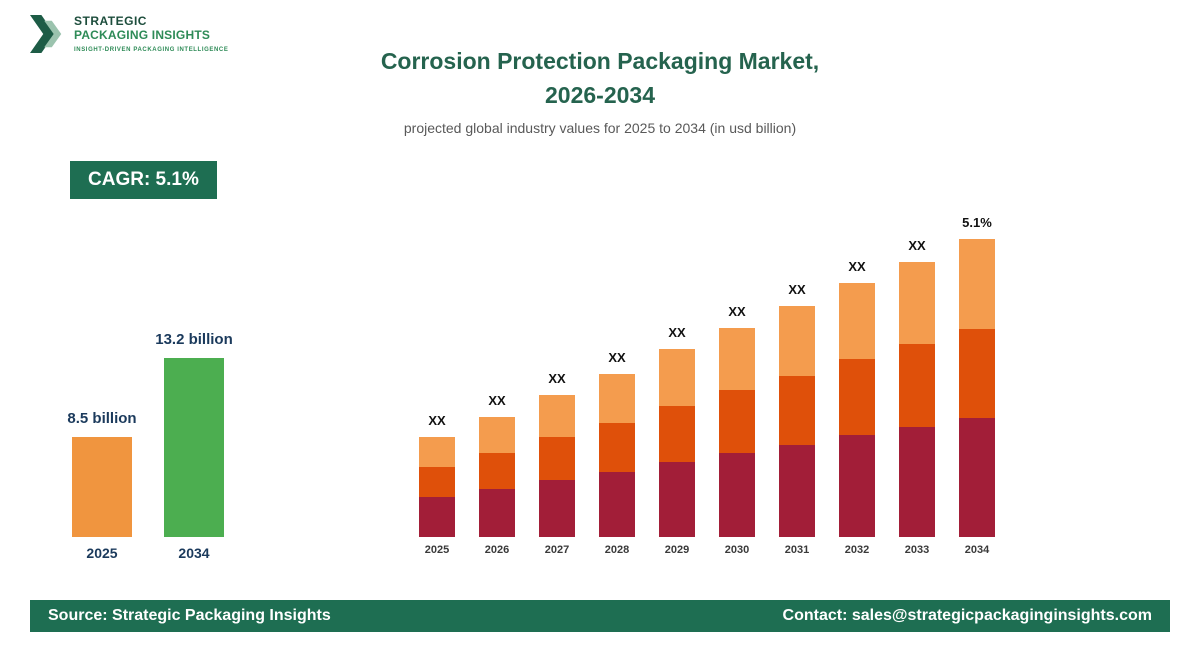 Image resolution: width=1200 pixels, height=650 pixels. What do you see at coordinates (497, 550) in the screenshot?
I see `bar-year-label: 2026` at bounding box center [497, 550].